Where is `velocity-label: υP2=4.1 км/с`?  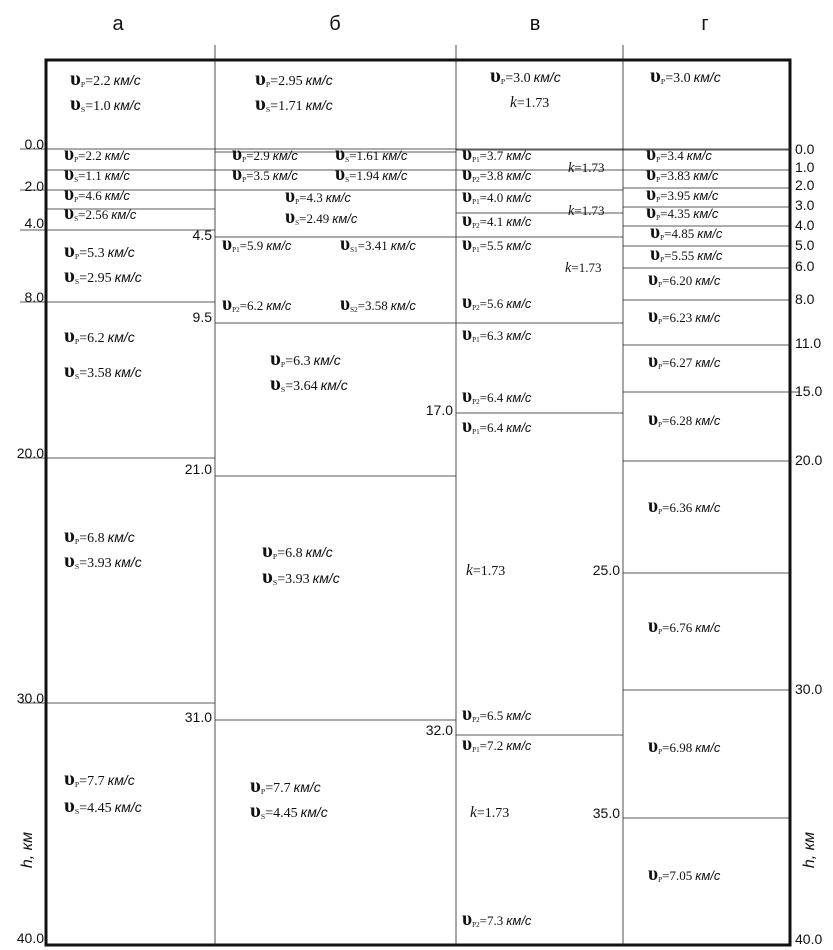 velocity-label: υP2=4.1 км/с is located at coordinates (497, 220).